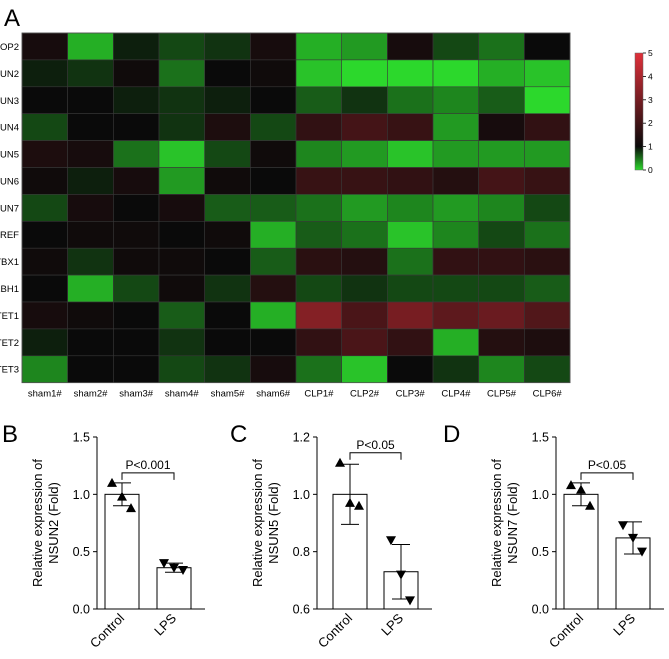  What do you see at coordinates (10, 434) in the screenshot?
I see `panel-letter-b: B` at bounding box center [10, 434].